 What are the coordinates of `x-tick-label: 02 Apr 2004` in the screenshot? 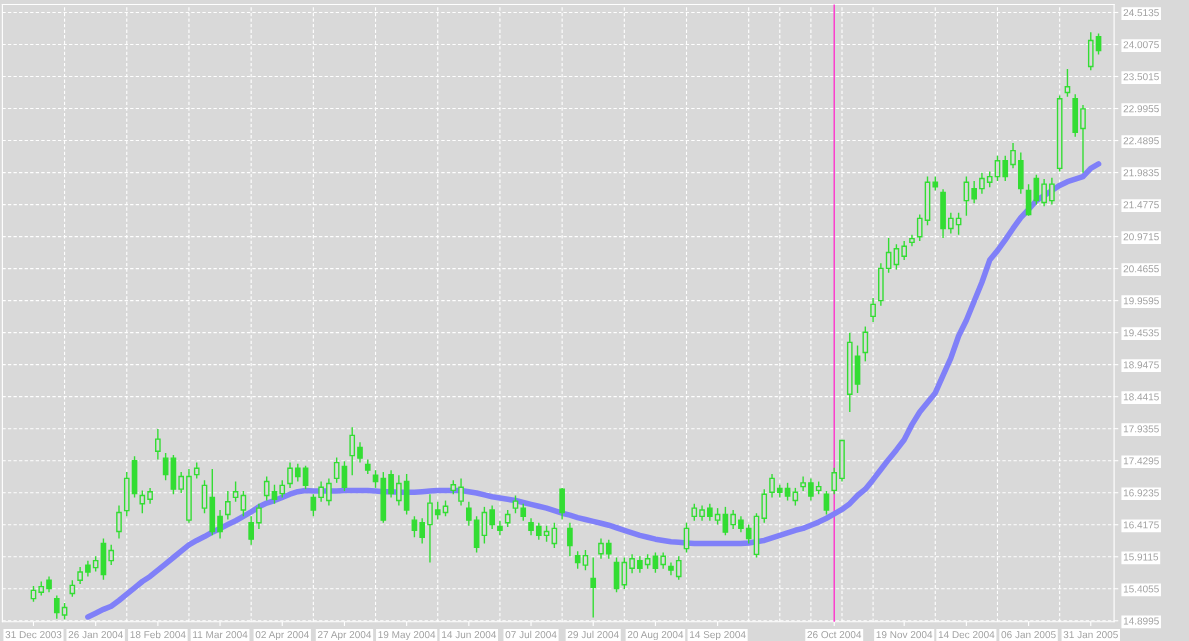 It's located at (282, 636).